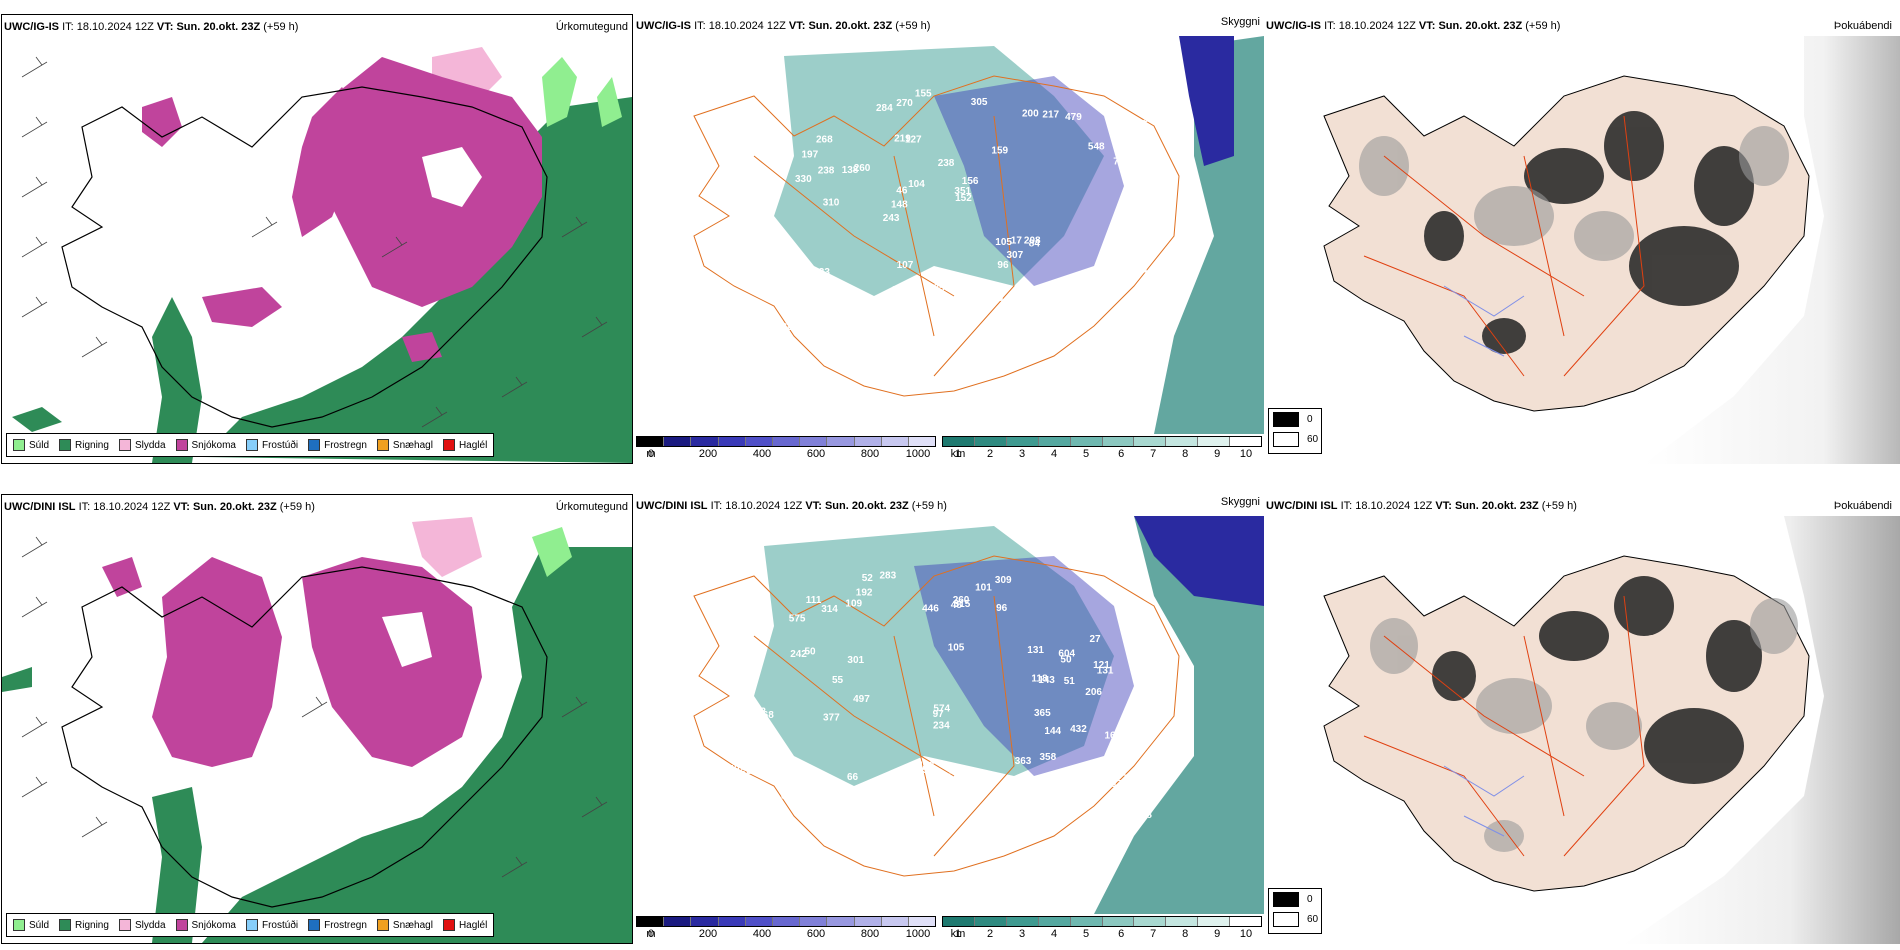 Image resolution: width=1900 pixels, height=950 pixels. I want to click on legend-label: Haglél, so click(473, 925).